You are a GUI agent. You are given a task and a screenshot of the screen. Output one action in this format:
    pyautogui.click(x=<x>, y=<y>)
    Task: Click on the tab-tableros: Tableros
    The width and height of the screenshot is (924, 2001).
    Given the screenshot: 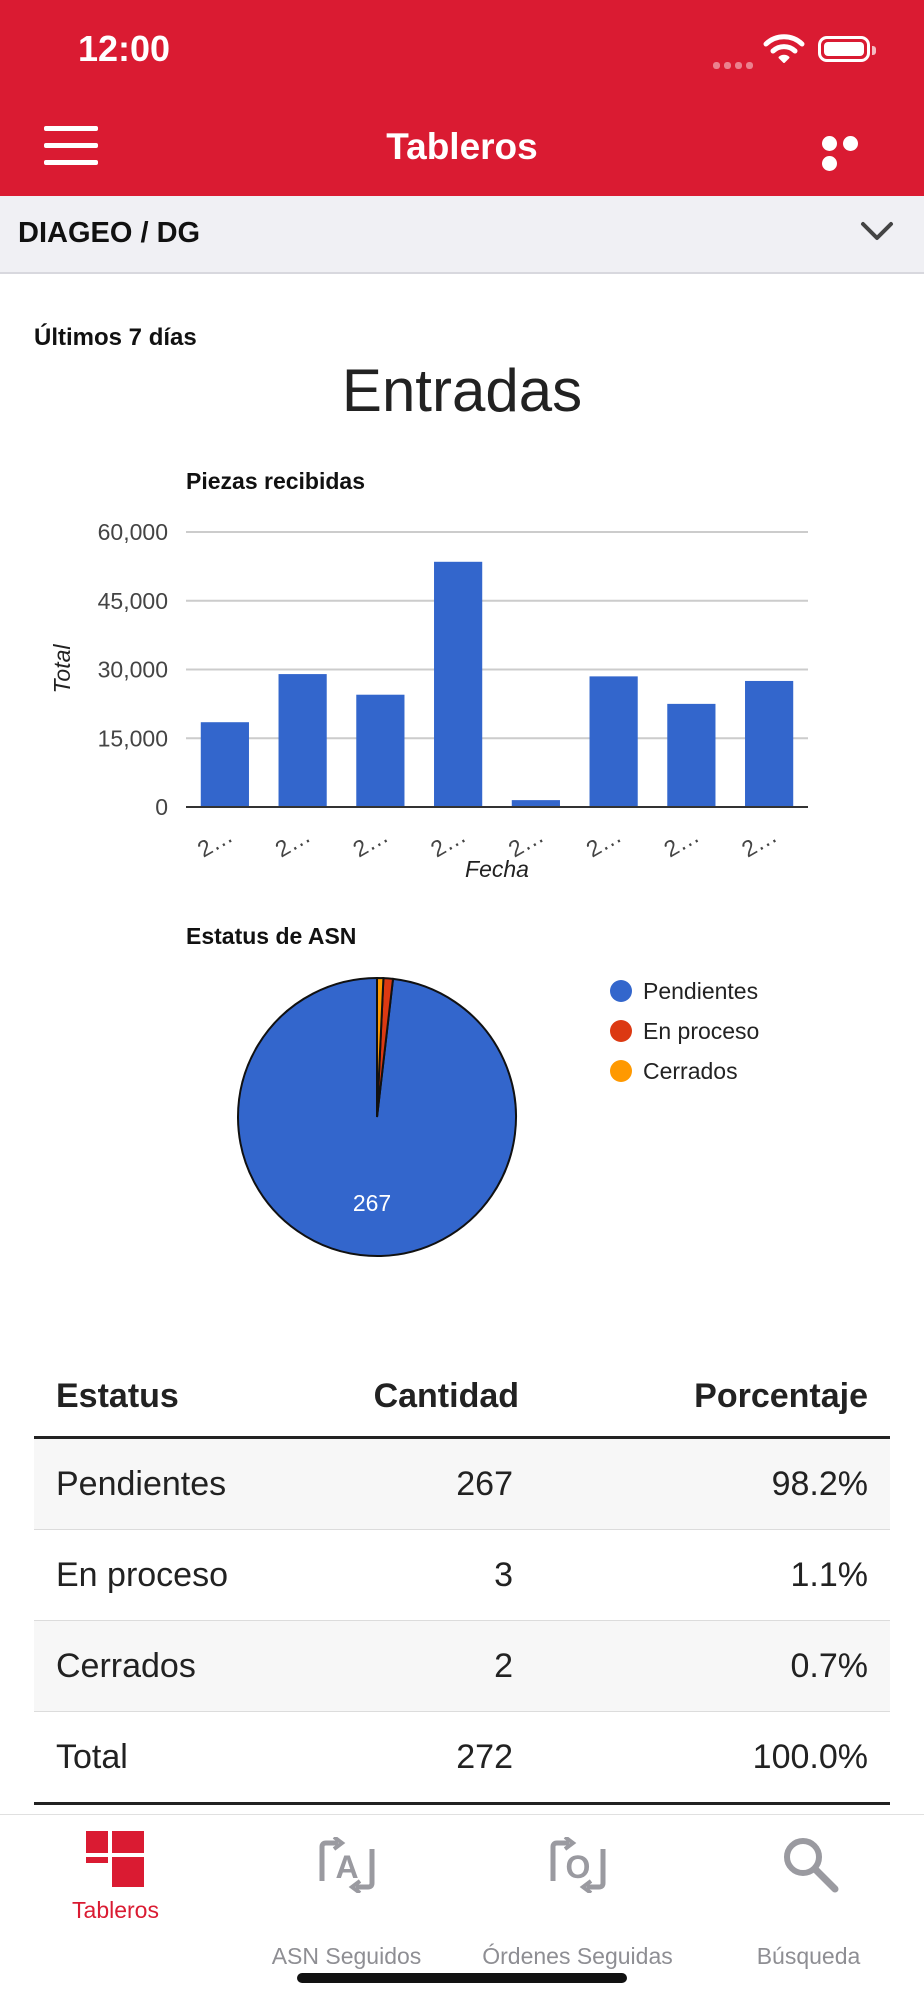 What is the action you would take?
    pyautogui.click(x=115, y=1908)
    